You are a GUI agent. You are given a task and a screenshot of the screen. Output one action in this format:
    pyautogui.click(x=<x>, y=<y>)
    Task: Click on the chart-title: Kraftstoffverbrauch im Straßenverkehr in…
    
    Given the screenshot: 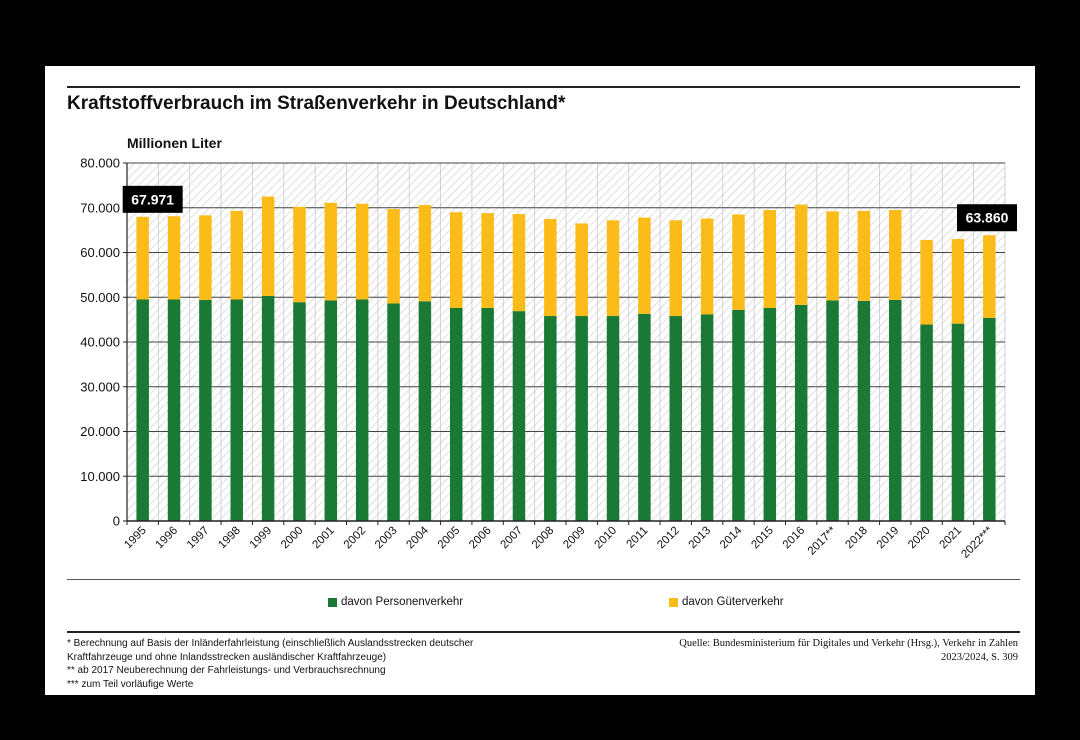 What is the action you would take?
    pyautogui.click(x=316, y=103)
    